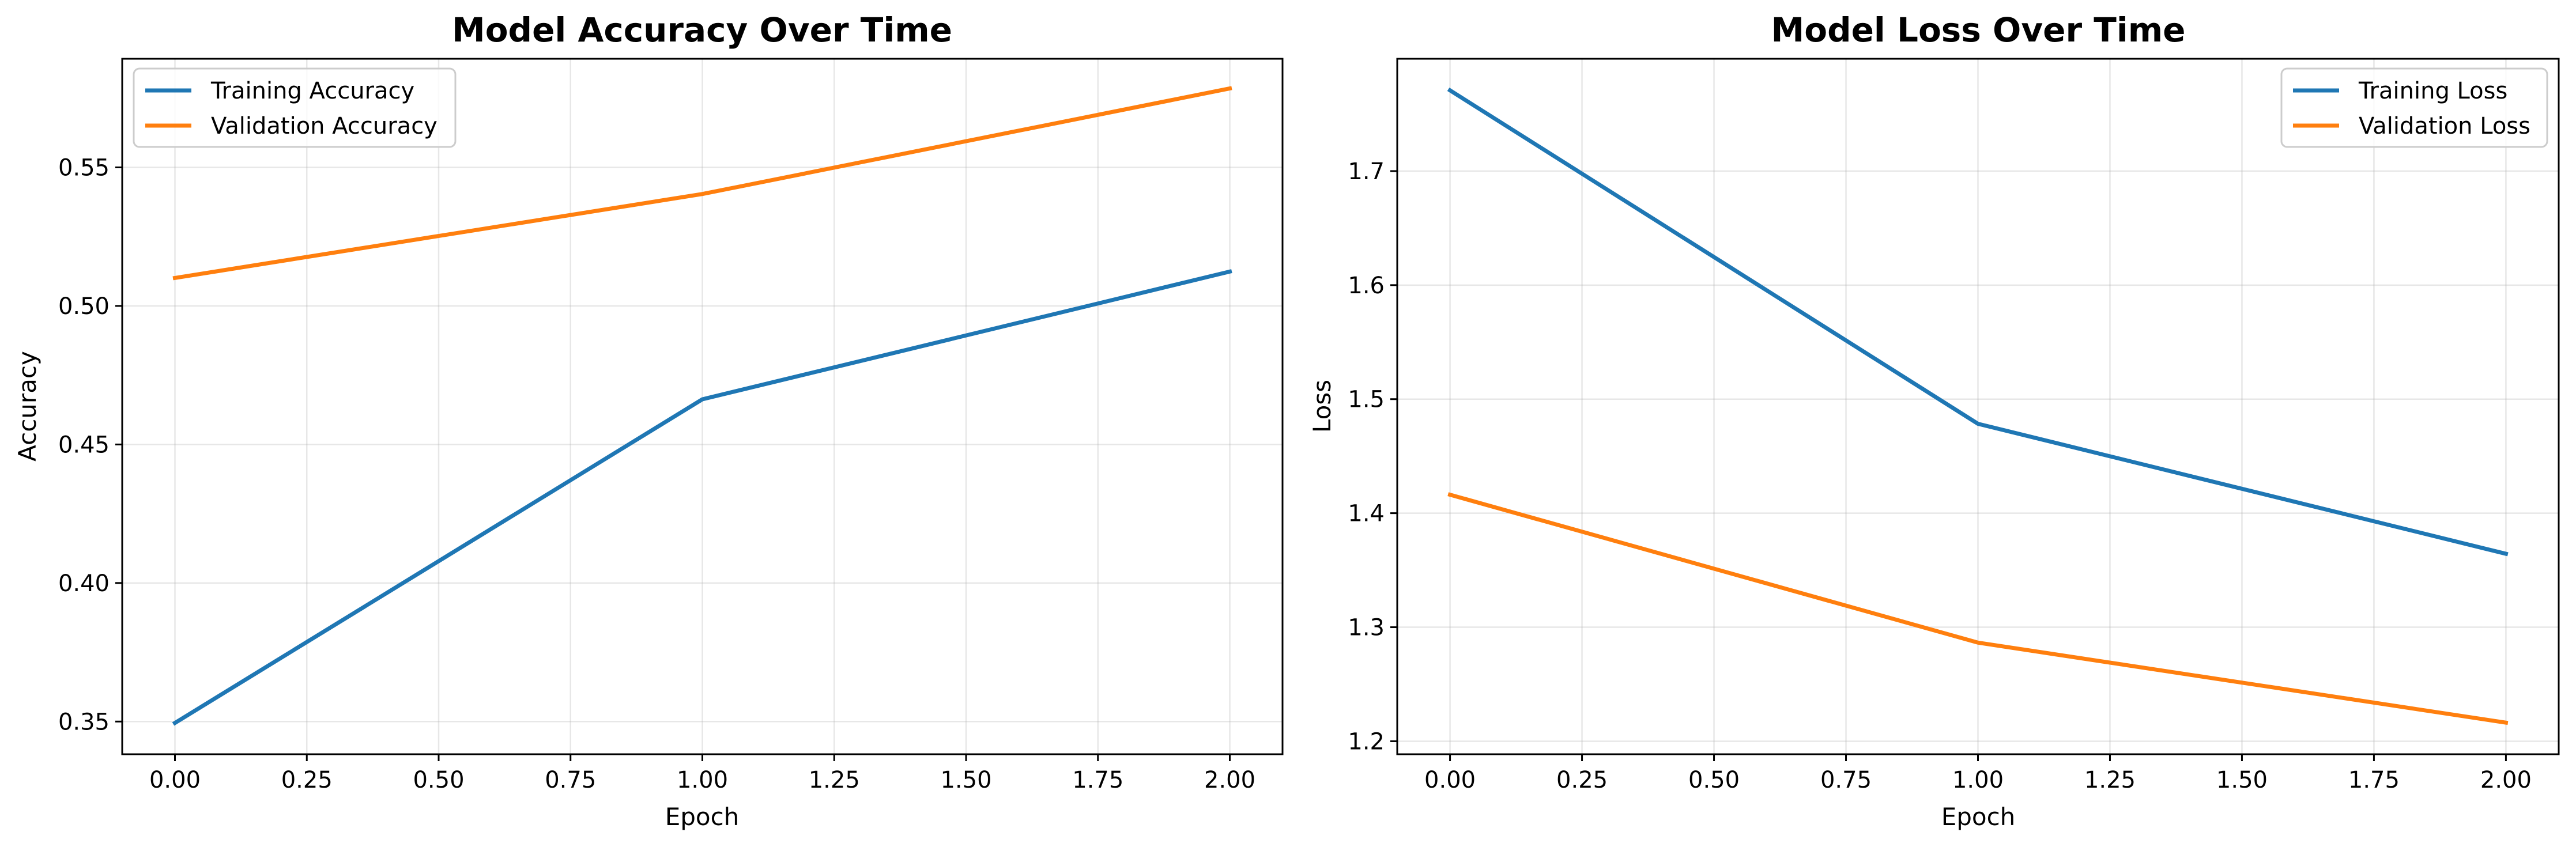 The height and width of the screenshot is (847, 2576). I want to click on loss-y-tick-label: 1.2, so click(1366, 741).